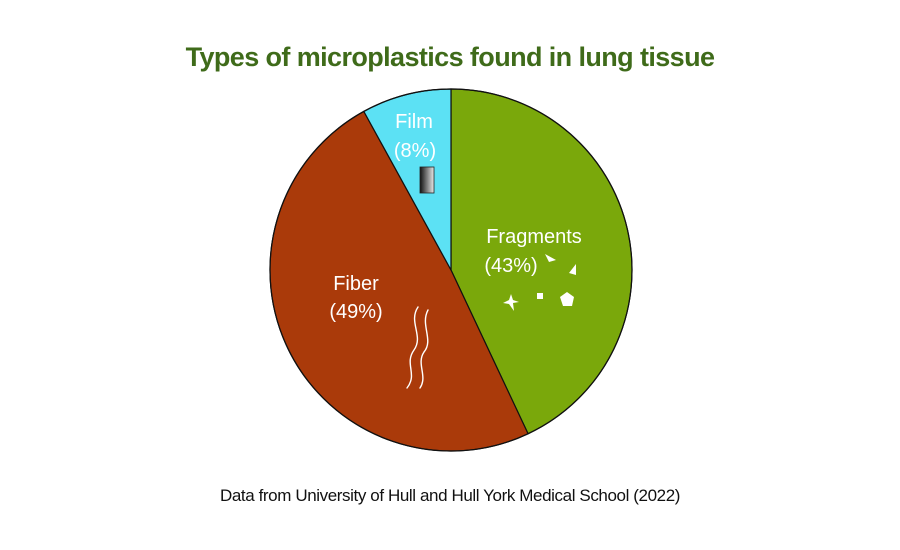 This screenshot has width=900, height=550. Describe the element at coordinates (414, 122) in the screenshot. I see `slice-label-film: Film` at that location.